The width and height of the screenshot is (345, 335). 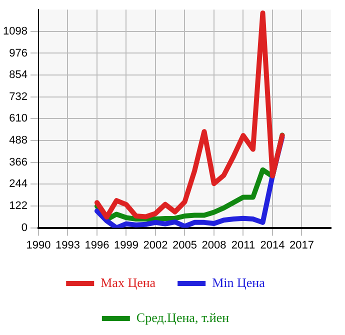 I want to click on x-tick-label: 1993, so click(x=67, y=245).